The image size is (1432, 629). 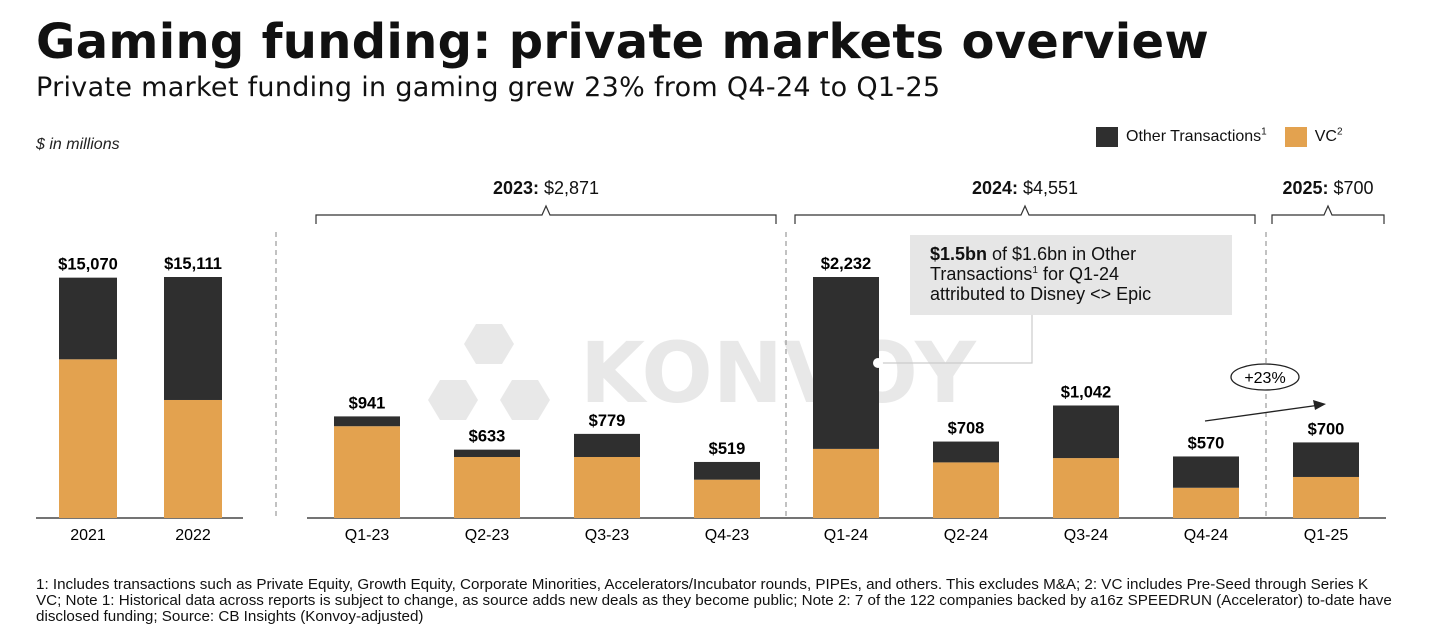 What do you see at coordinates (1328, 214) in the screenshot?
I see `bracket-2025` at bounding box center [1328, 214].